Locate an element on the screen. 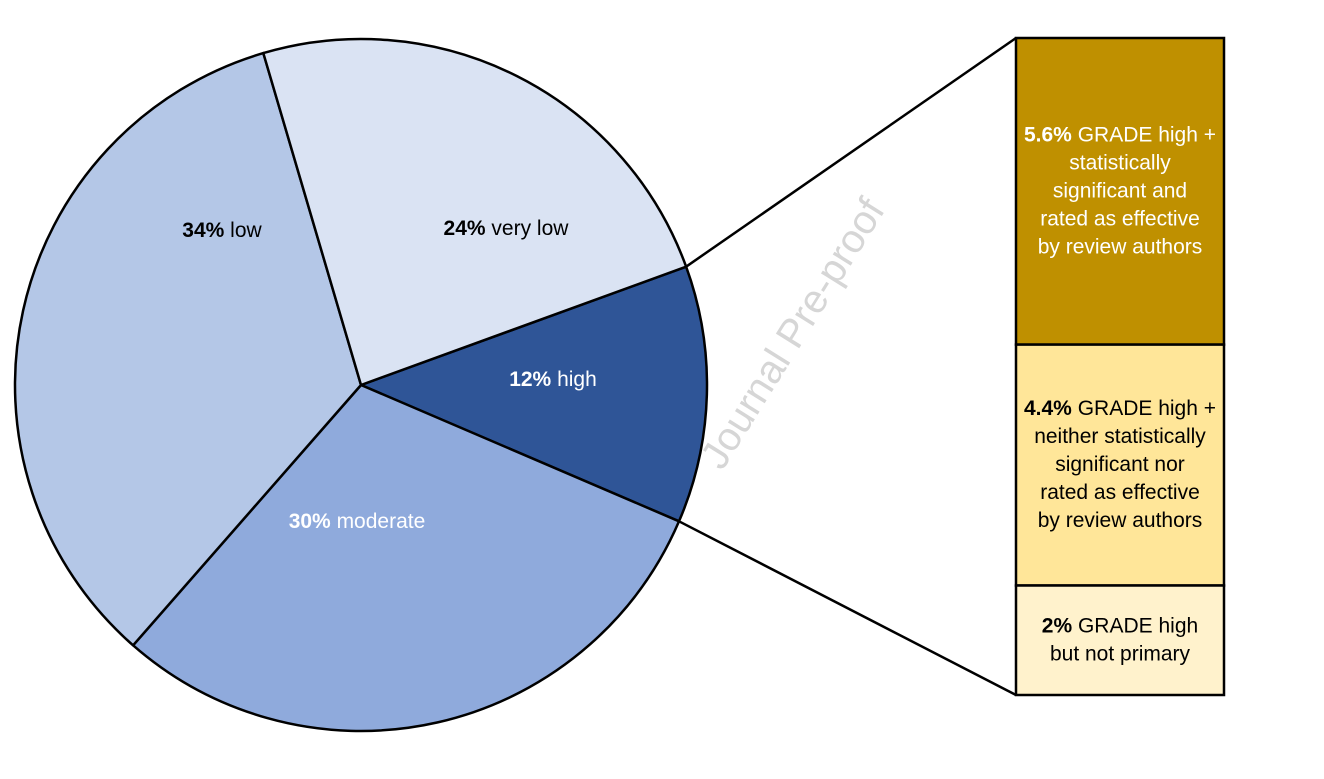 This screenshot has width=1324, height=779. pie-label-very-low: 24% very low is located at coordinates (507, 228).